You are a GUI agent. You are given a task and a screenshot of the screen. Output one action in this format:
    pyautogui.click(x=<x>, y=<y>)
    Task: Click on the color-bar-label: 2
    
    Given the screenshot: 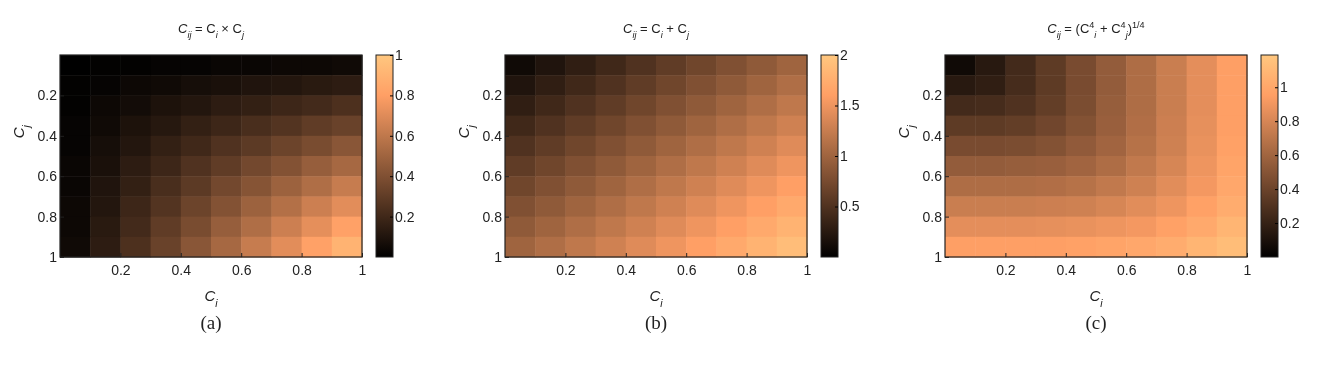 What is the action you would take?
    pyautogui.click(x=844, y=54)
    